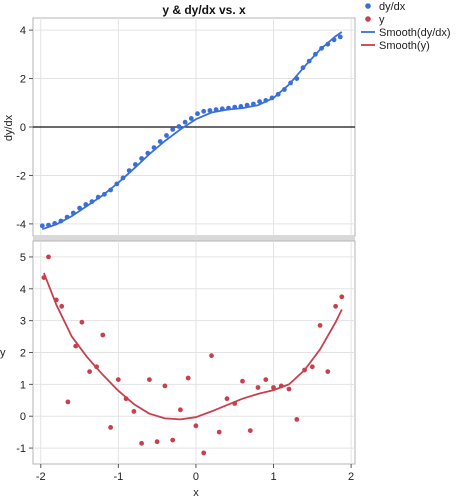  I want to click on bottom-y-tick-label: 4, so click(23, 290).